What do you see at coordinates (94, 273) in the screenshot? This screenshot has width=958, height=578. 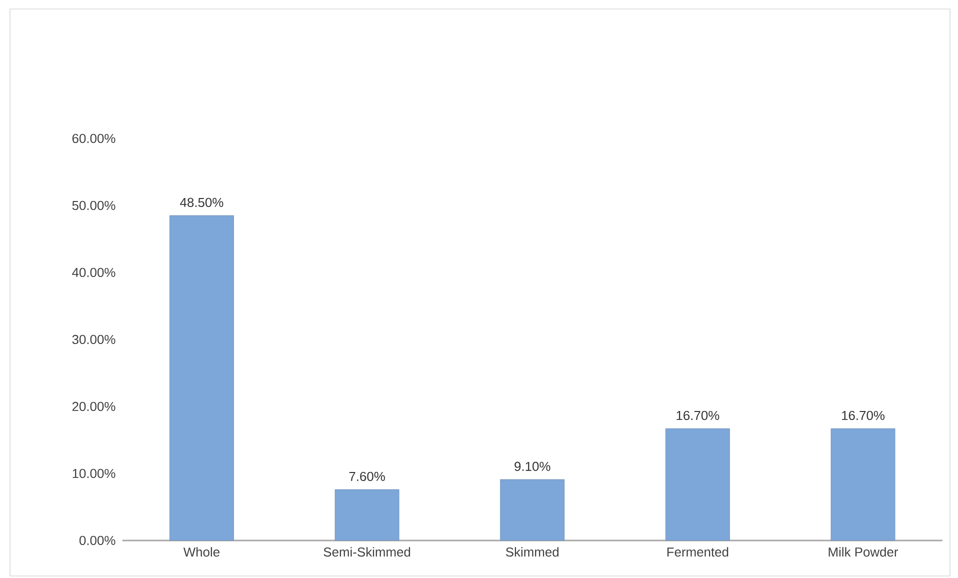 I see `y-tick-label: 40.00%` at bounding box center [94, 273].